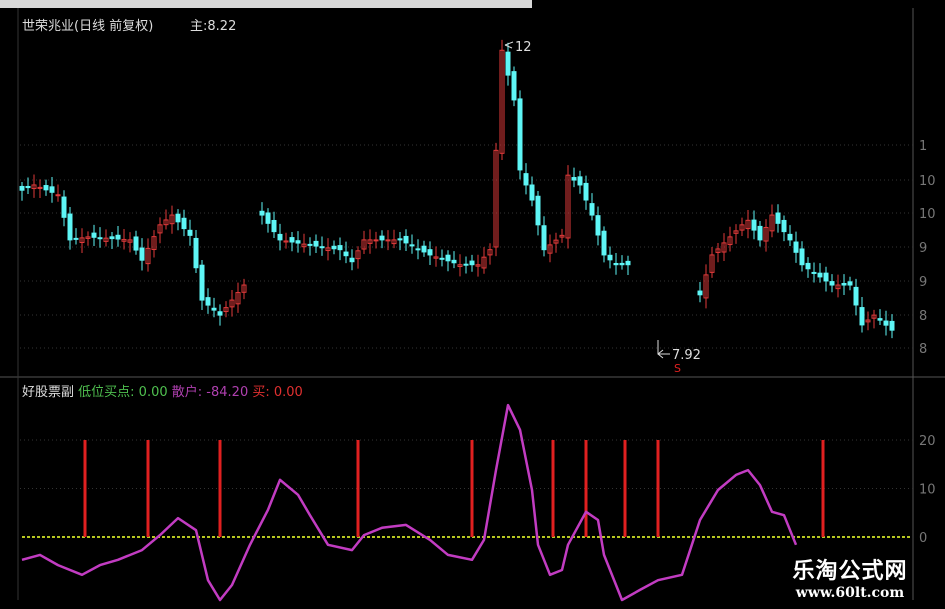 This screenshot has height=609, width=945. What do you see at coordinates (266, 4) in the screenshot?
I see `top-strip` at bounding box center [266, 4].